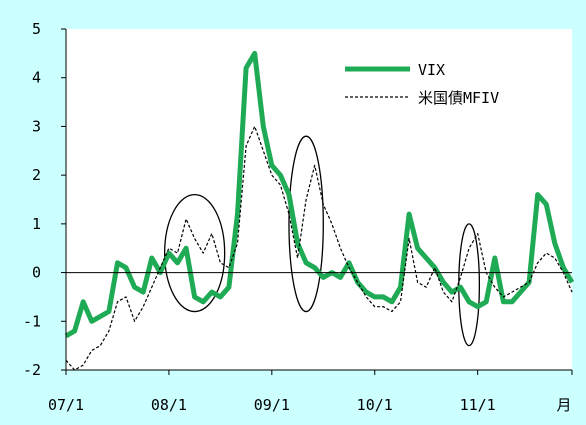 The width and height of the screenshot is (586, 425). I want to click on legend-label-mfiv: 米国債MFIV, so click(458, 98).